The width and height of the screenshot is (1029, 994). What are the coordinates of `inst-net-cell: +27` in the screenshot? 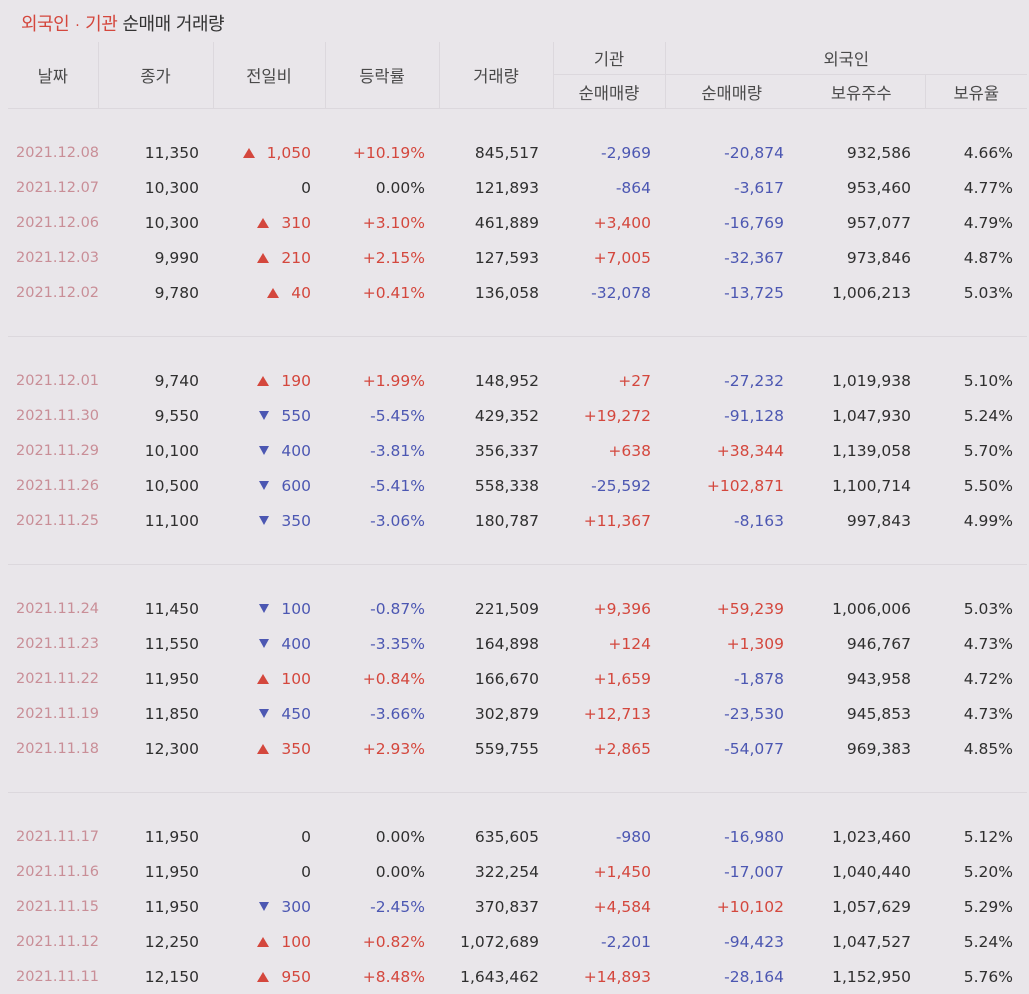 It's located at (609, 380).